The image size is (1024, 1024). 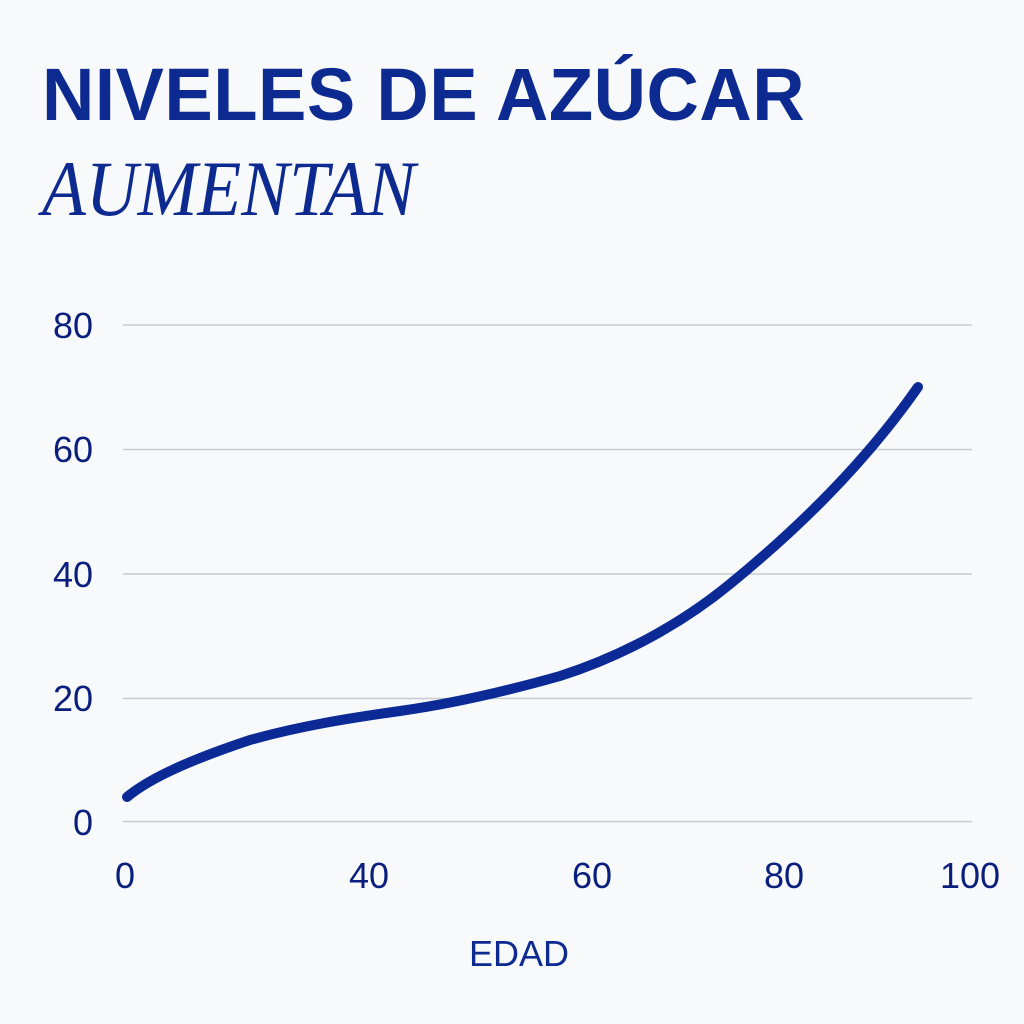 I want to click on x-tick-label: 80, so click(x=784, y=875).